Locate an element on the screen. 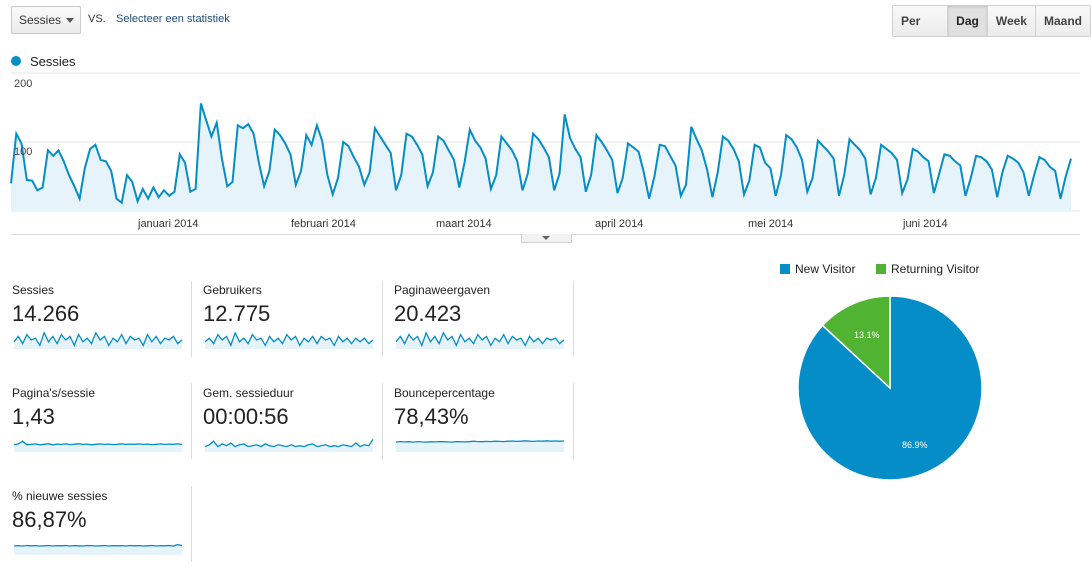 The height and width of the screenshot is (569, 1091). per-hour-button: Per uur is located at coordinates (920, 21).